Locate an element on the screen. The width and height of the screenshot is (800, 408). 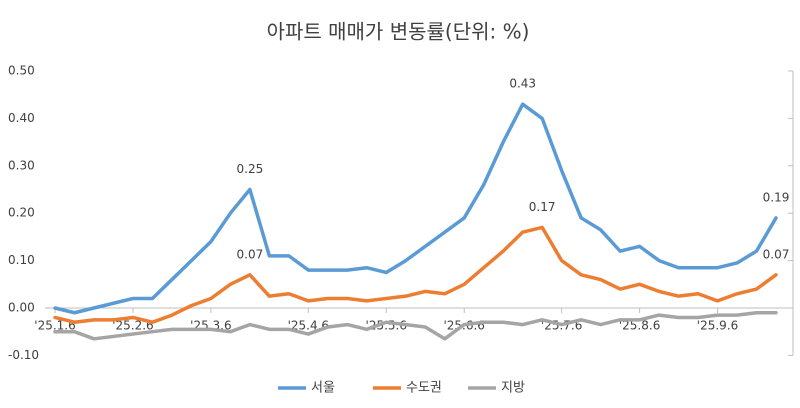
x-tick-label: '25.1.6 is located at coordinates (54, 326).